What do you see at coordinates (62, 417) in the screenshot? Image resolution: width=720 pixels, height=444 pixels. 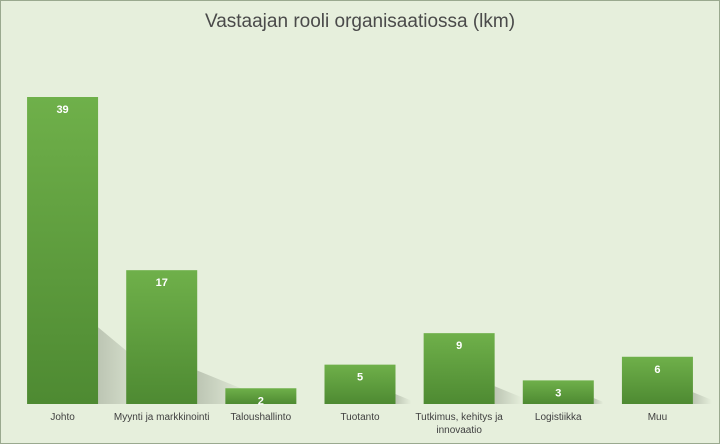 I see `category-label: Johto` at bounding box center [62, 417].